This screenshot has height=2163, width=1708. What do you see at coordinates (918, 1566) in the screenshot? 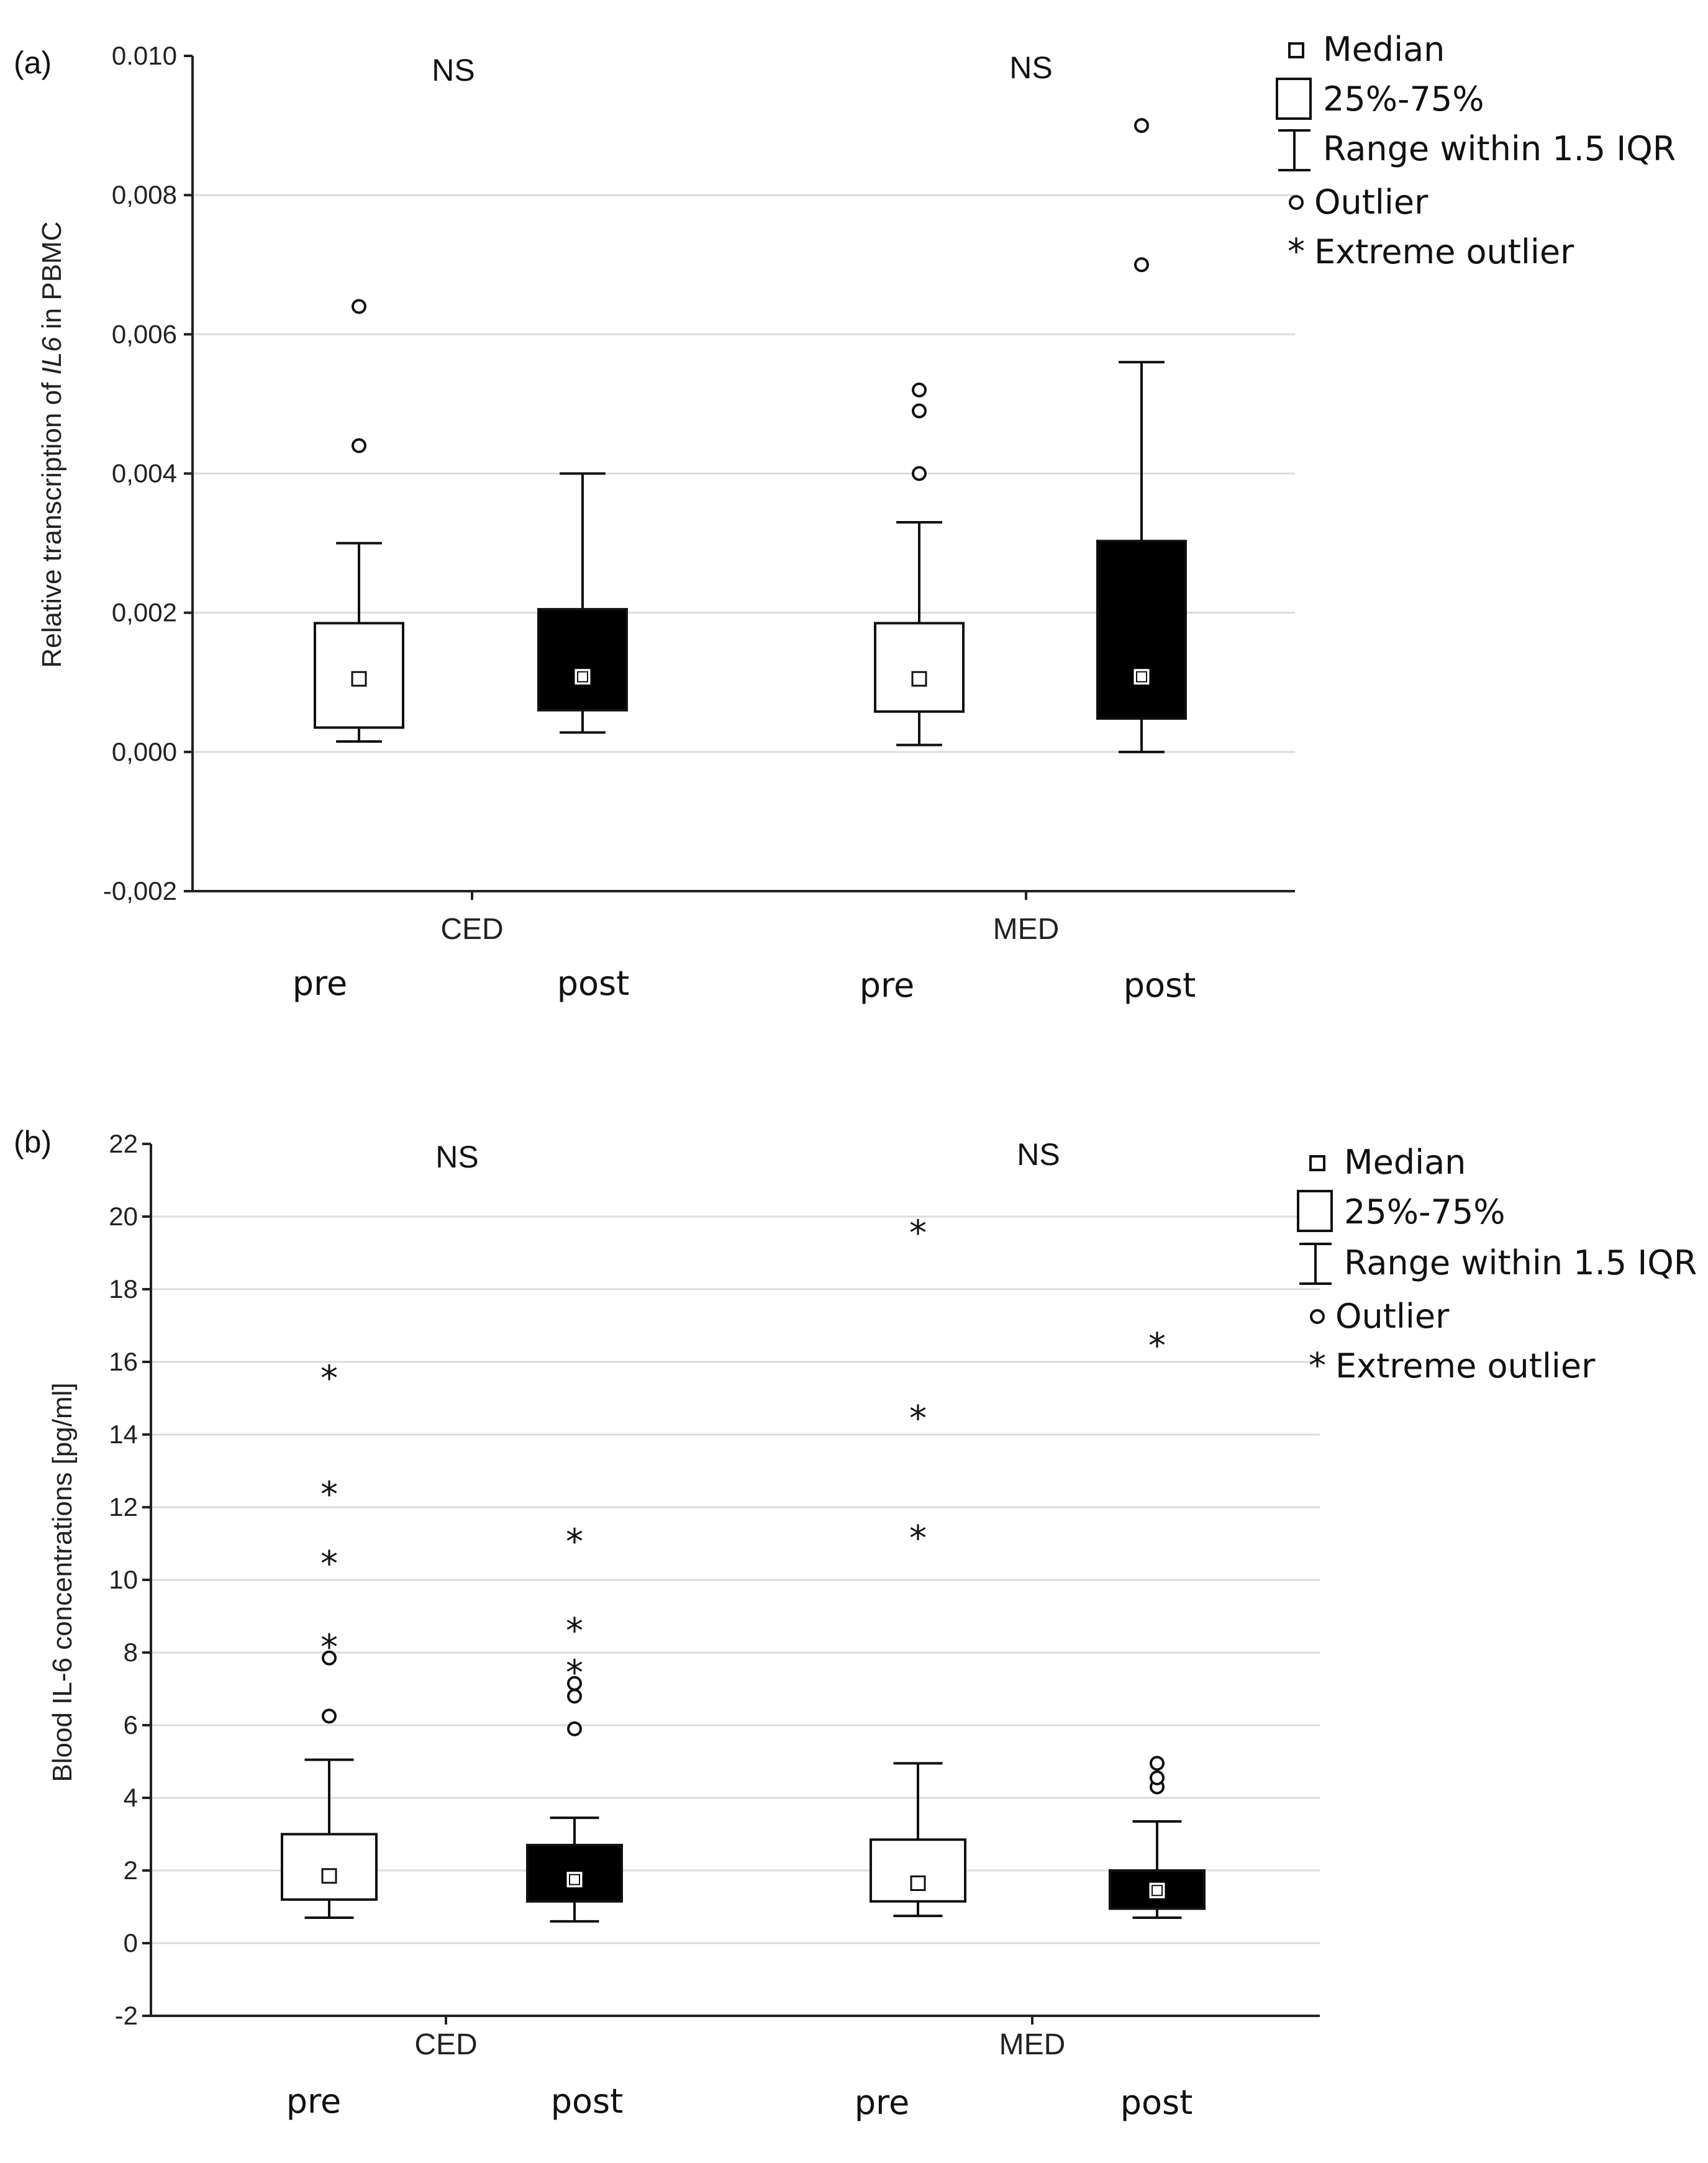
I see `box-med-pre: * * *` at bounding box center [918, 1566].